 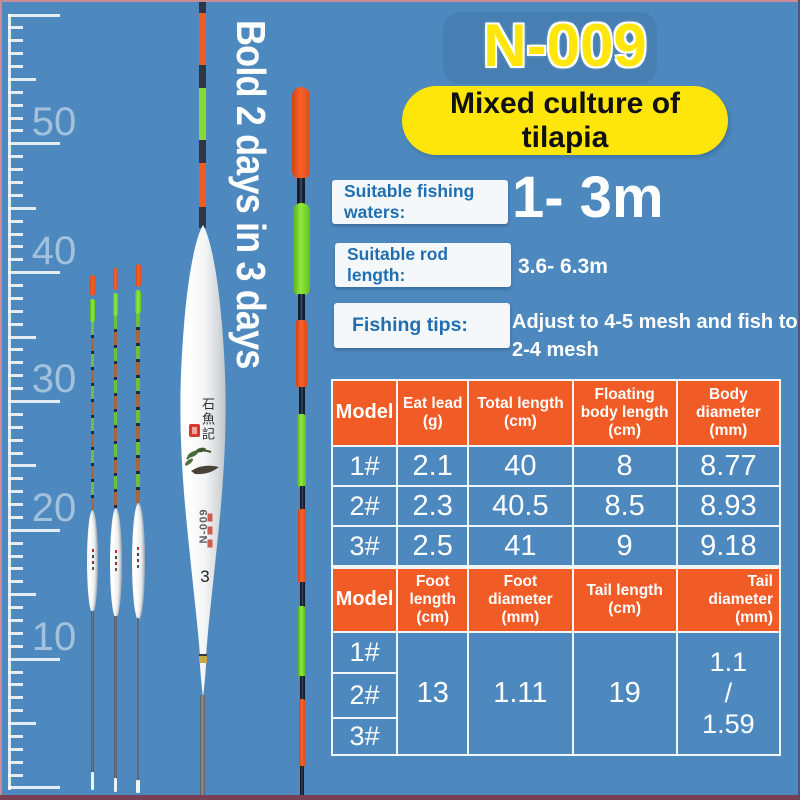 What do you see at coordinates (54, 508) in the screenshot?
I see `ruler-number: 20` at bounding box center [54, 508].